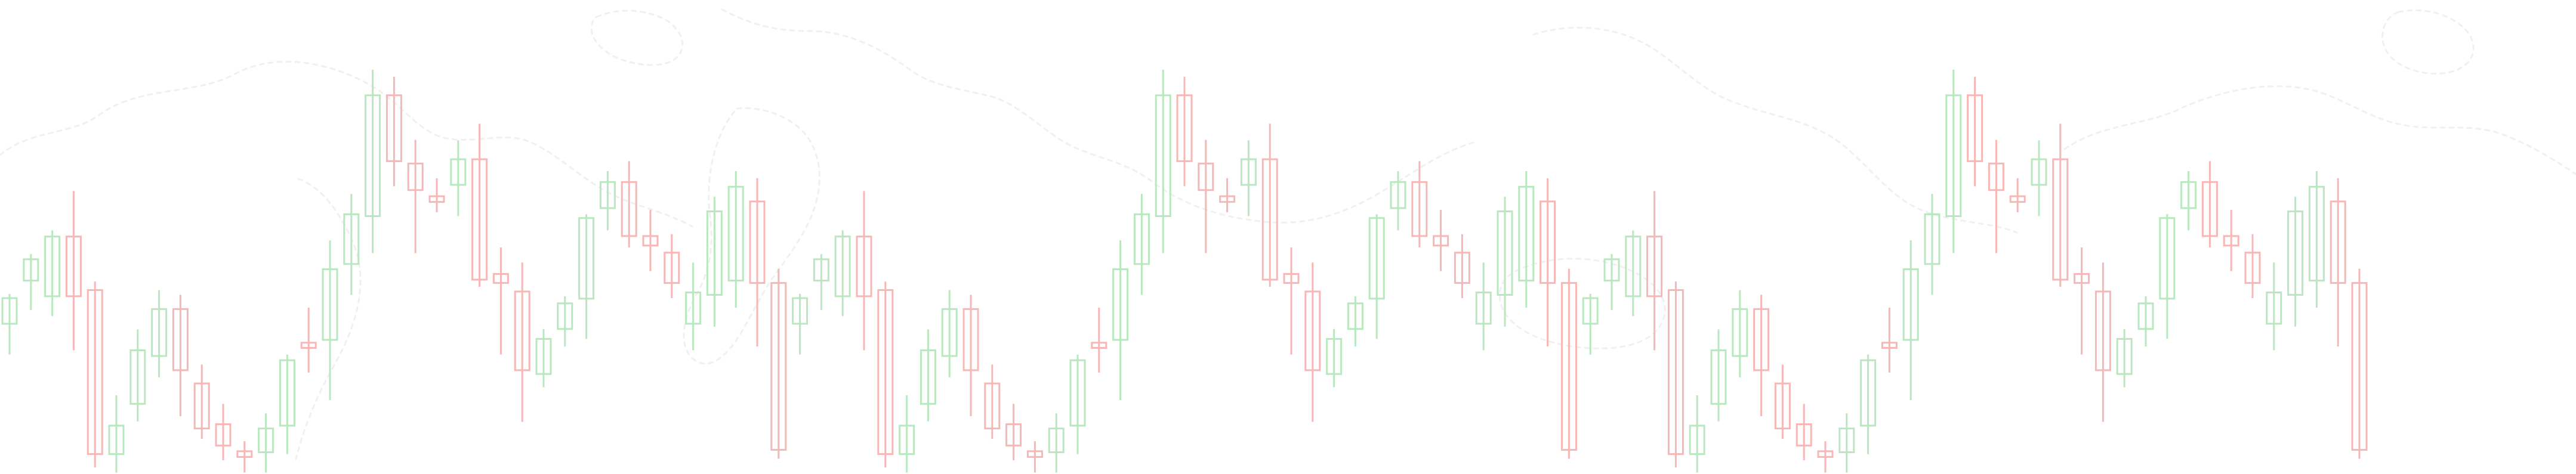 The width and height of the screenshot is (2576, 474). Describe the element at coordinates (2428, 42) in the screenshot. I see `watermark-map-right-island` at that location.